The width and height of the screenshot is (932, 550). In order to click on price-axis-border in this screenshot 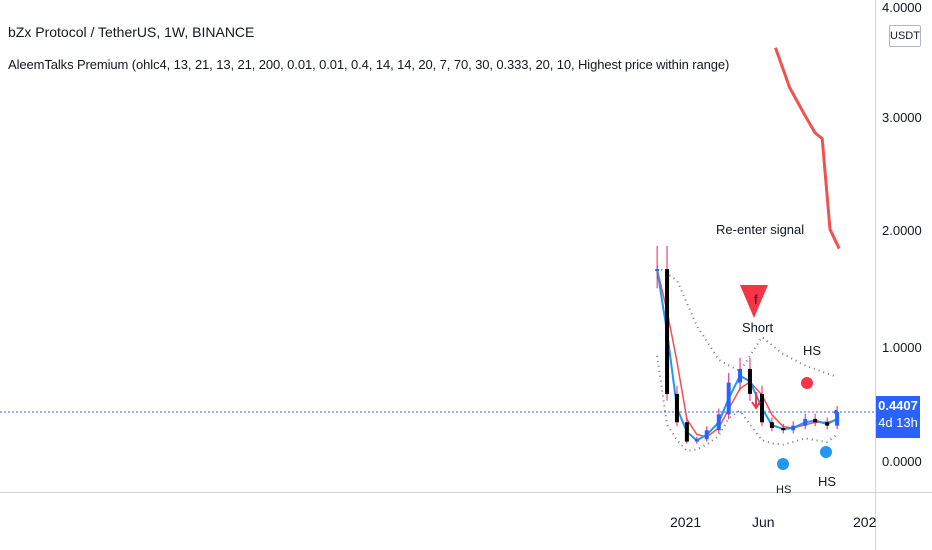, I will do `click(875, 275)`.